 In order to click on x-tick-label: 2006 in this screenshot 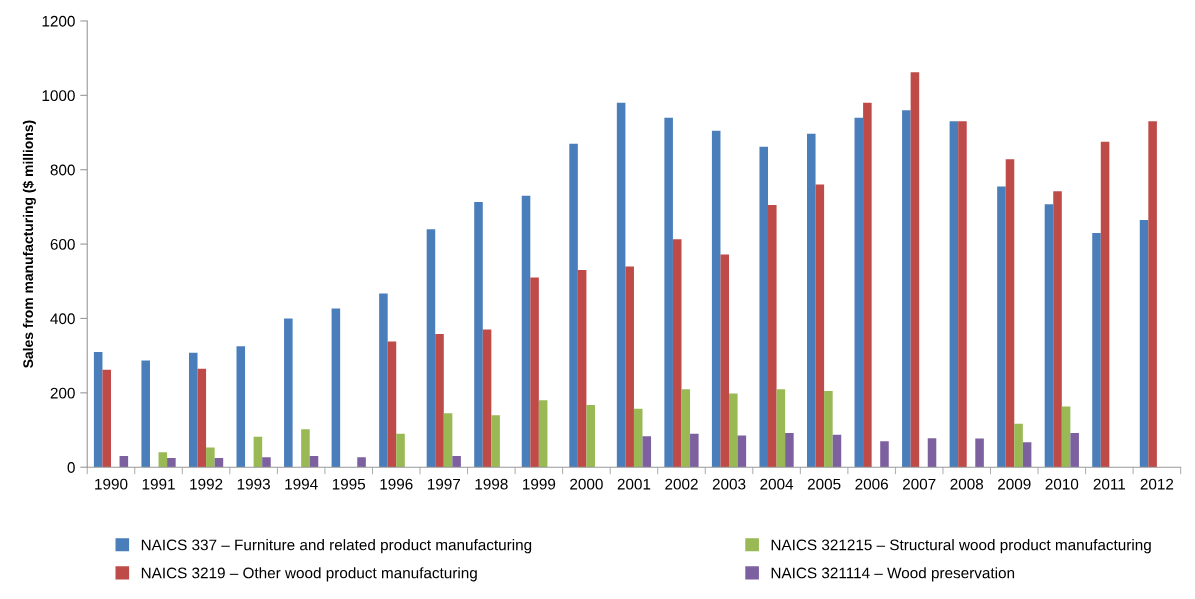, I will do `click(871, 484)`.